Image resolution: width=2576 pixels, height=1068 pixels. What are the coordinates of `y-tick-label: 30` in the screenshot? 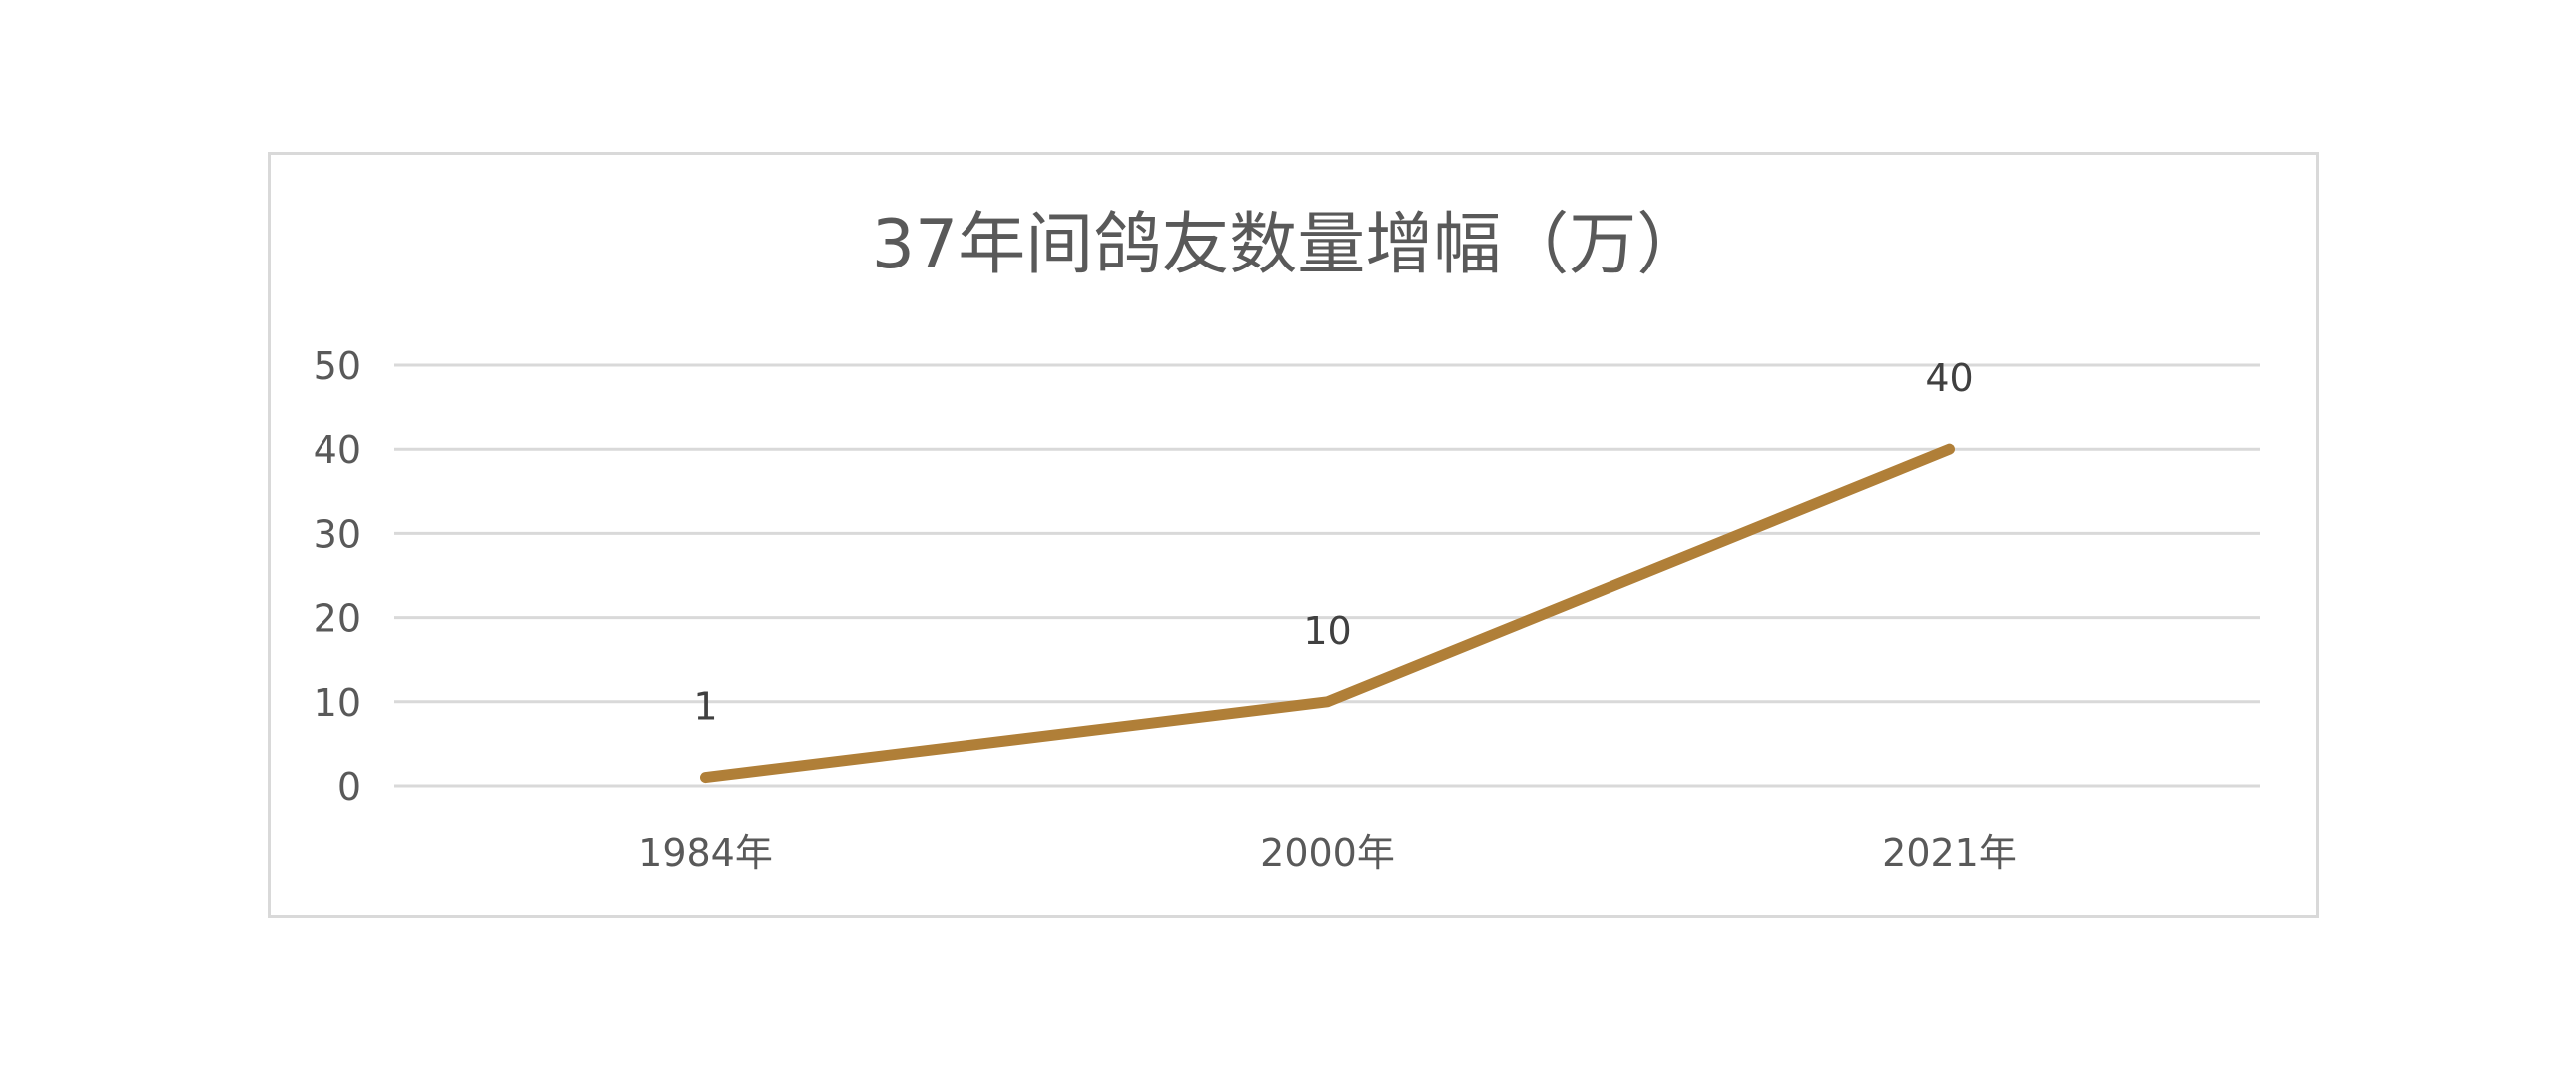 It's located at (337, 534).